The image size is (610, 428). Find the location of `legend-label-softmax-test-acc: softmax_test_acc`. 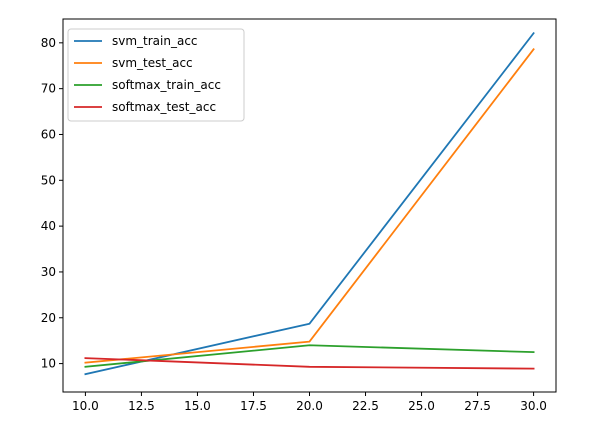

legend-label-softmax-test-acc: softmax_test_acc is located at coordinates (164, 107).